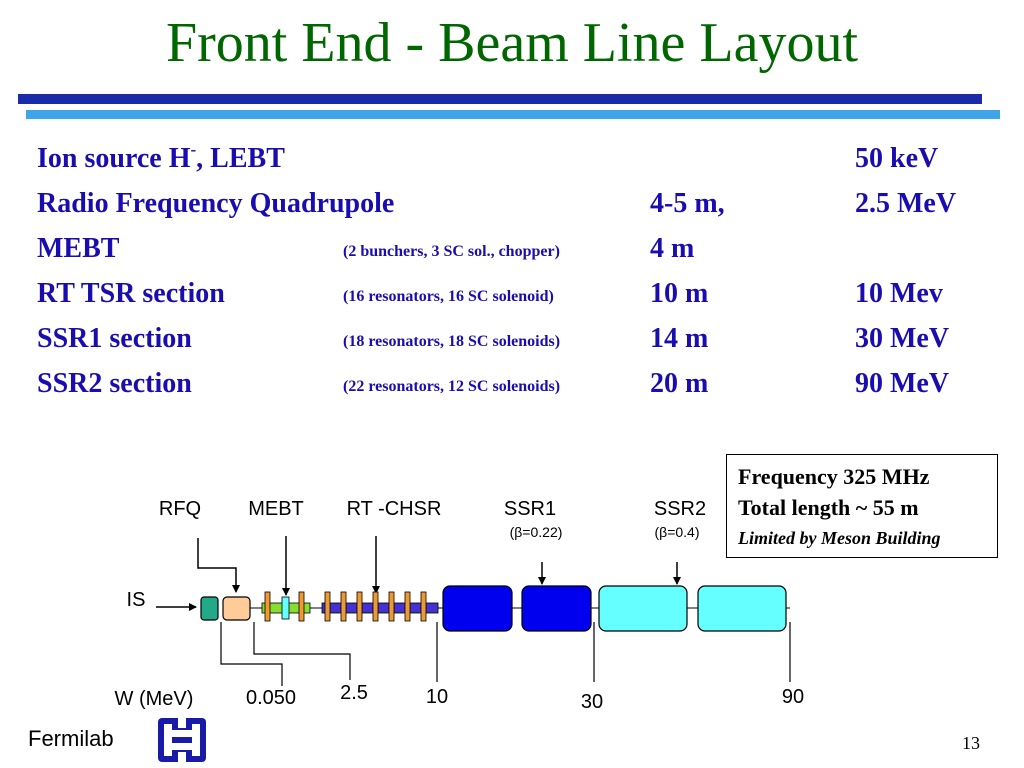 The image size is (1024, 768). I want to click on title-rule-dark, so click(500, 99).